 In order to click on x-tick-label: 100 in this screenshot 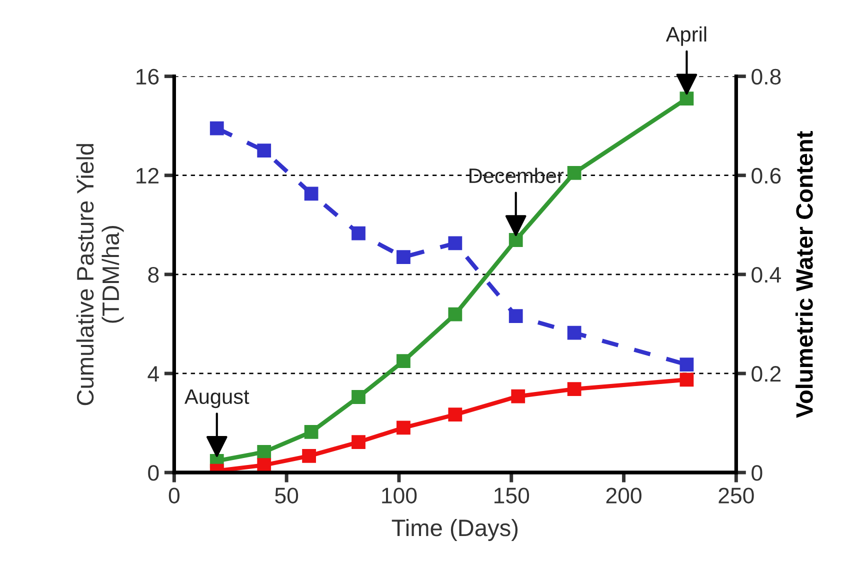, I will do `click(399, 496)`.